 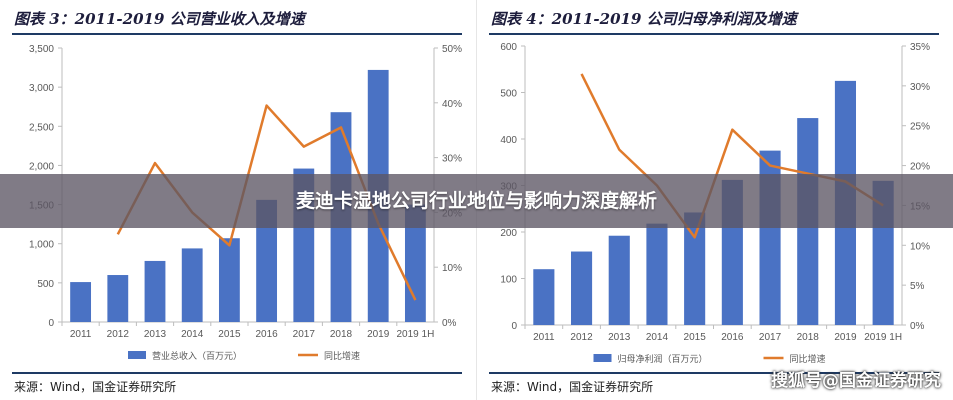 I want to click on banner-title: 麦迪卡湿地公司行业地位与影响力深度解析, so click(x=476, y=201).